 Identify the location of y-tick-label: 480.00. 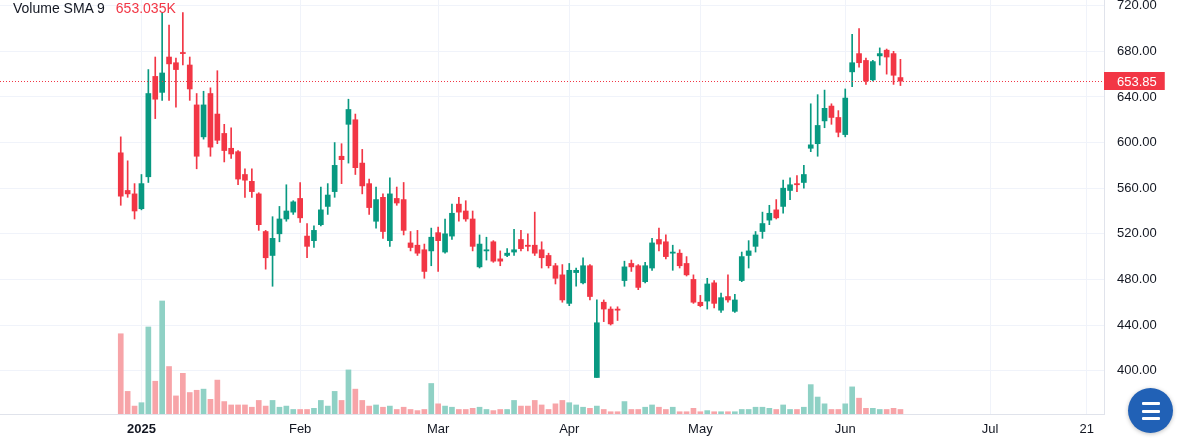
(1137, 278).